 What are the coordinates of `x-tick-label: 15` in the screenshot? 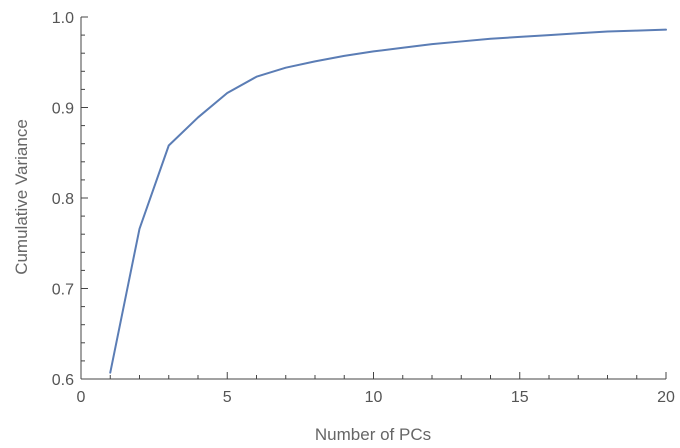 It's located at (520, 397).